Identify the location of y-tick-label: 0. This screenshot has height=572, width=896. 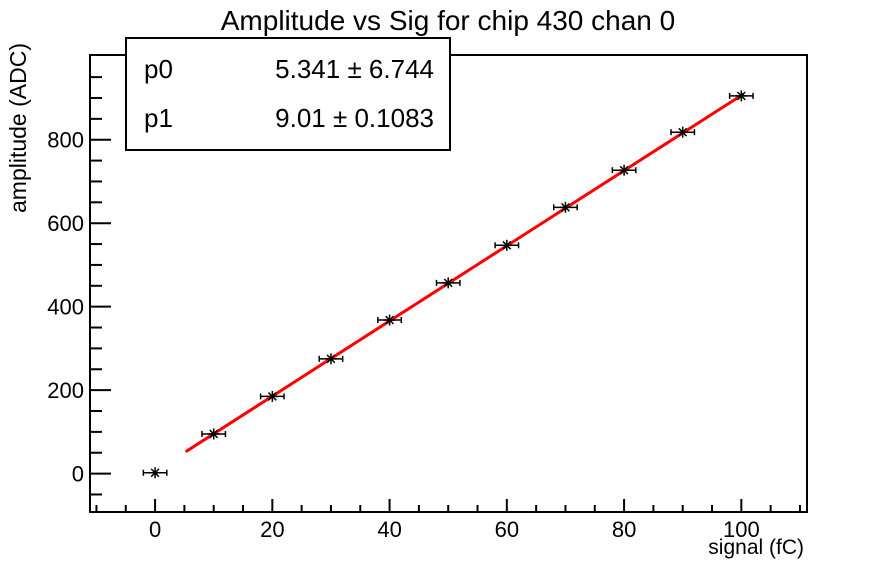
(78, 474).